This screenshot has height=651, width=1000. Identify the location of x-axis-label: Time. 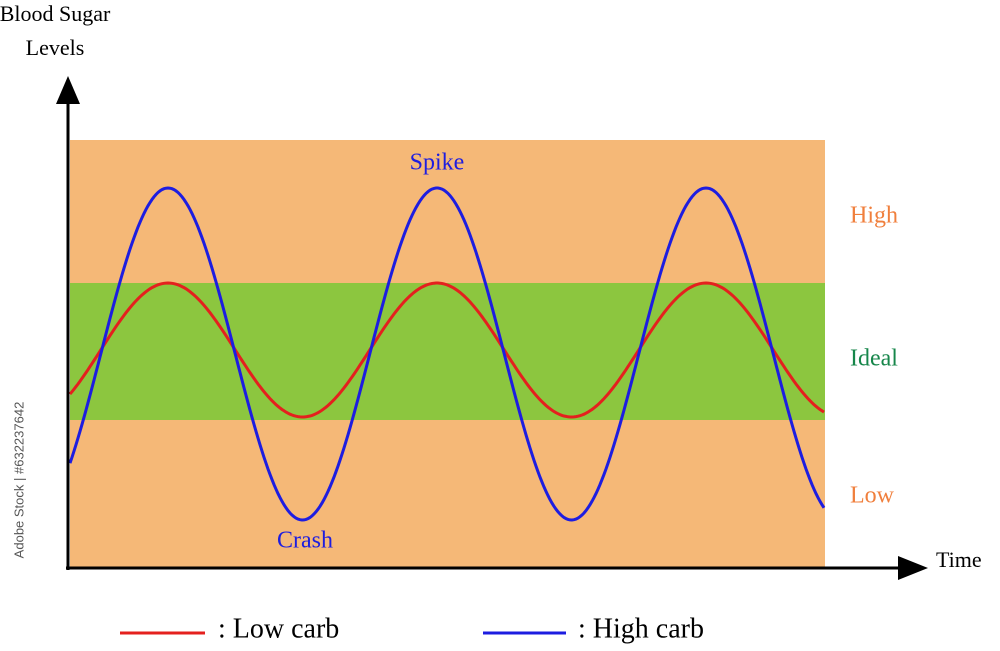
(959, 559).